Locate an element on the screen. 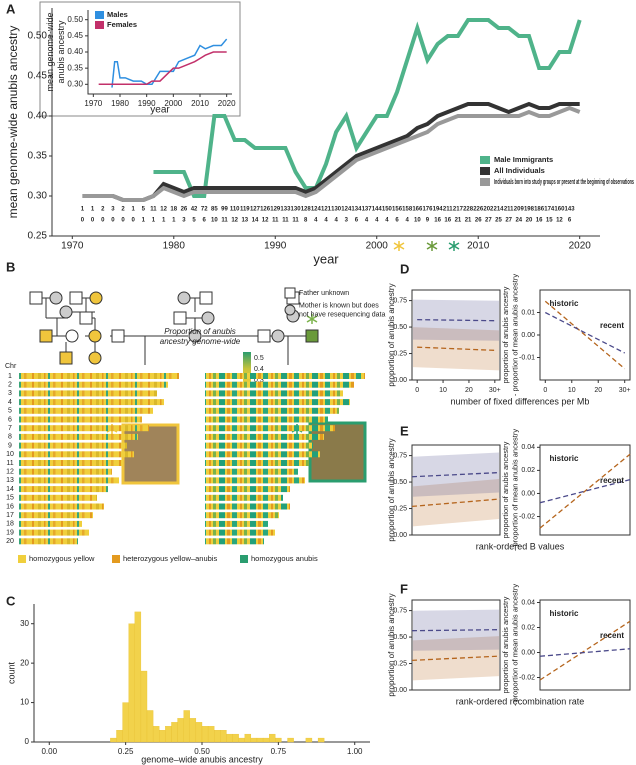 This screenshot has height=765, width=636. y-tick-label: -0.01 is located at coordinates (527, 357).